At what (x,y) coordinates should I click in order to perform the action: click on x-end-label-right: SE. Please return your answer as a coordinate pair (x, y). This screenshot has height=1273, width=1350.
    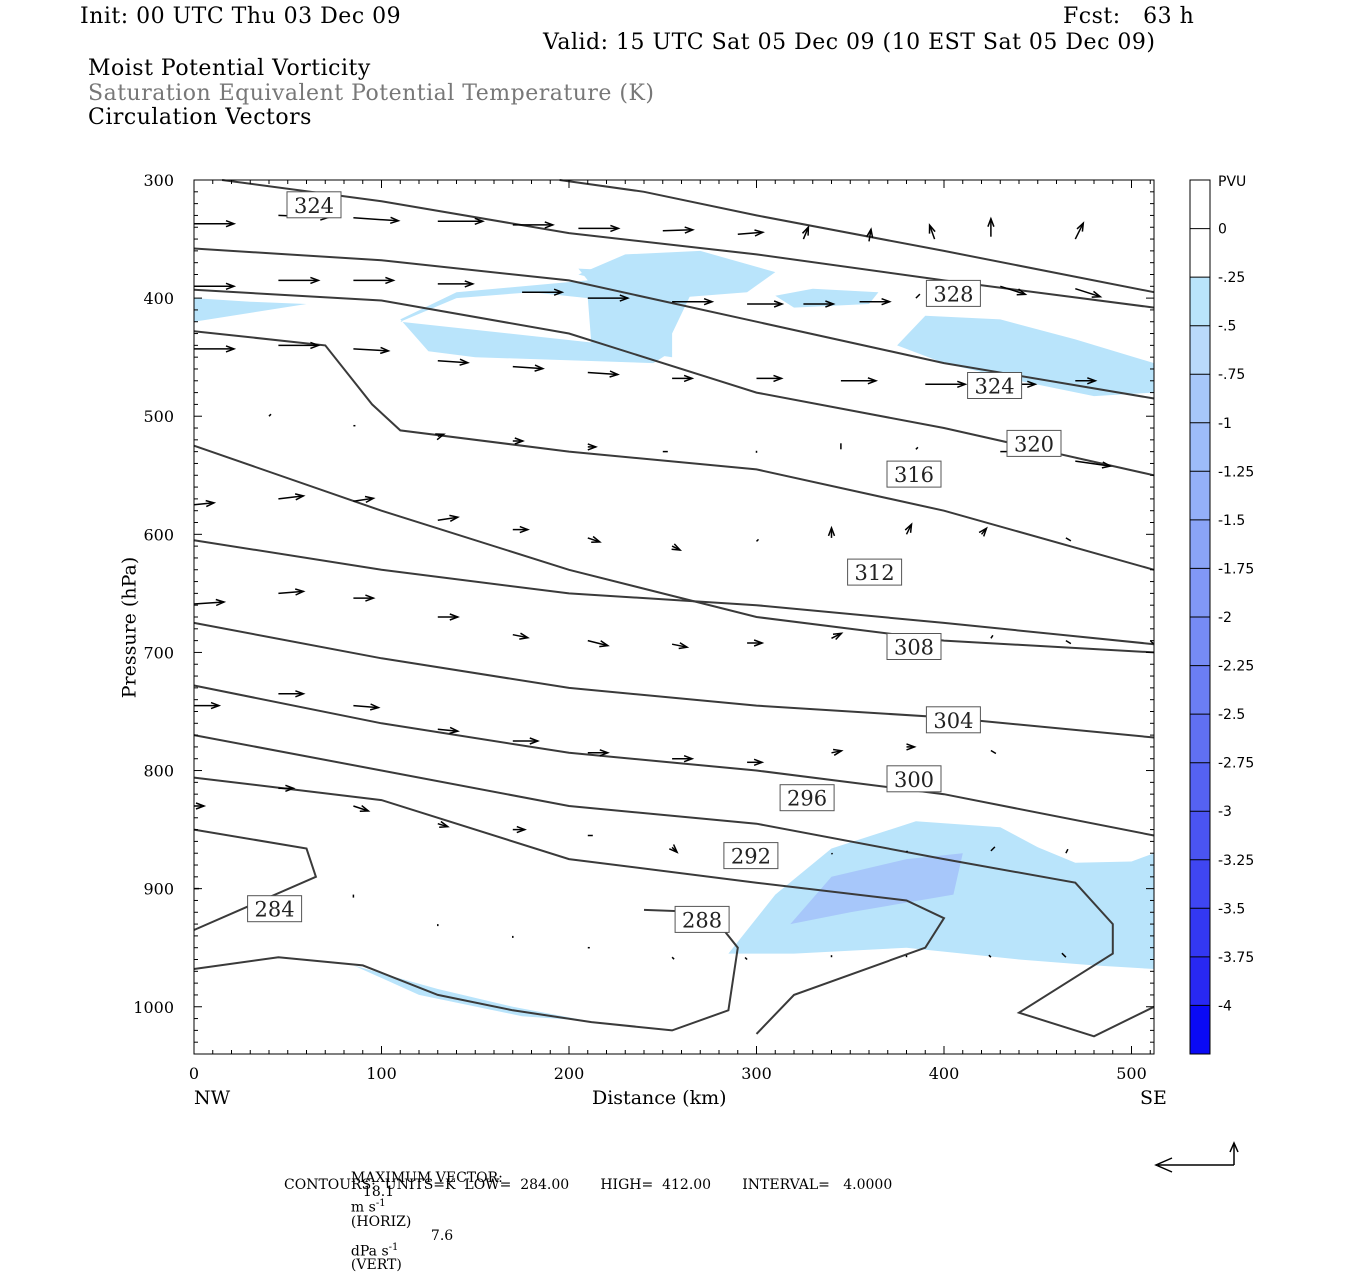
    Looking at the image, I should click on (1153, 1098).